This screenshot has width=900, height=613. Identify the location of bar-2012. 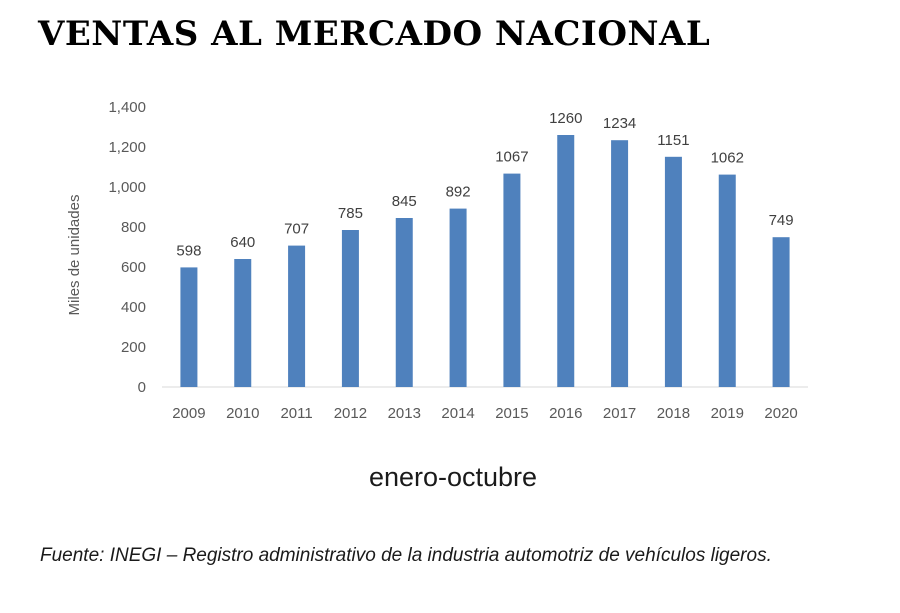
(350, 308).